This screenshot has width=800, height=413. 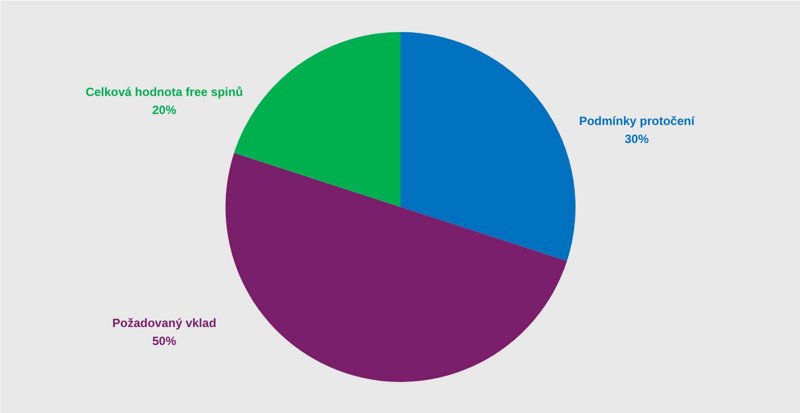 I want to click on slice-label: Požadovaný vklad, so click(x=164, y=323).